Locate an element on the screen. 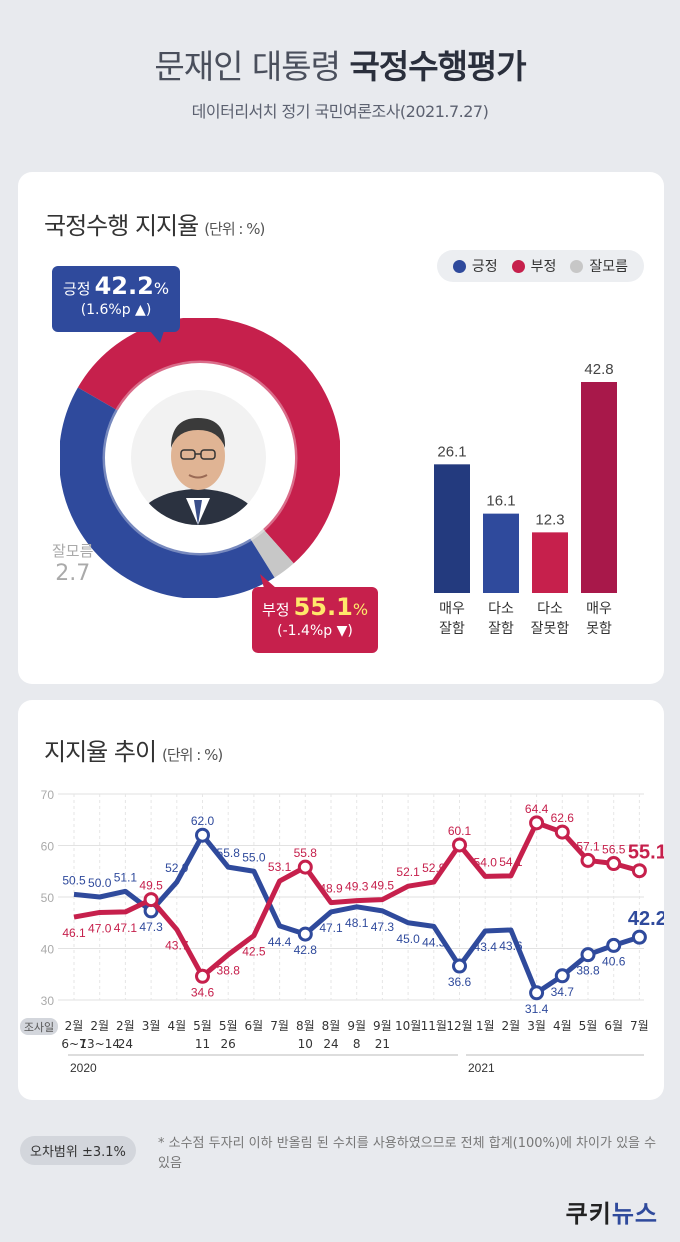 The image size is (680, 1242). data-label: 48.1 is located at coordinates (357, 923).